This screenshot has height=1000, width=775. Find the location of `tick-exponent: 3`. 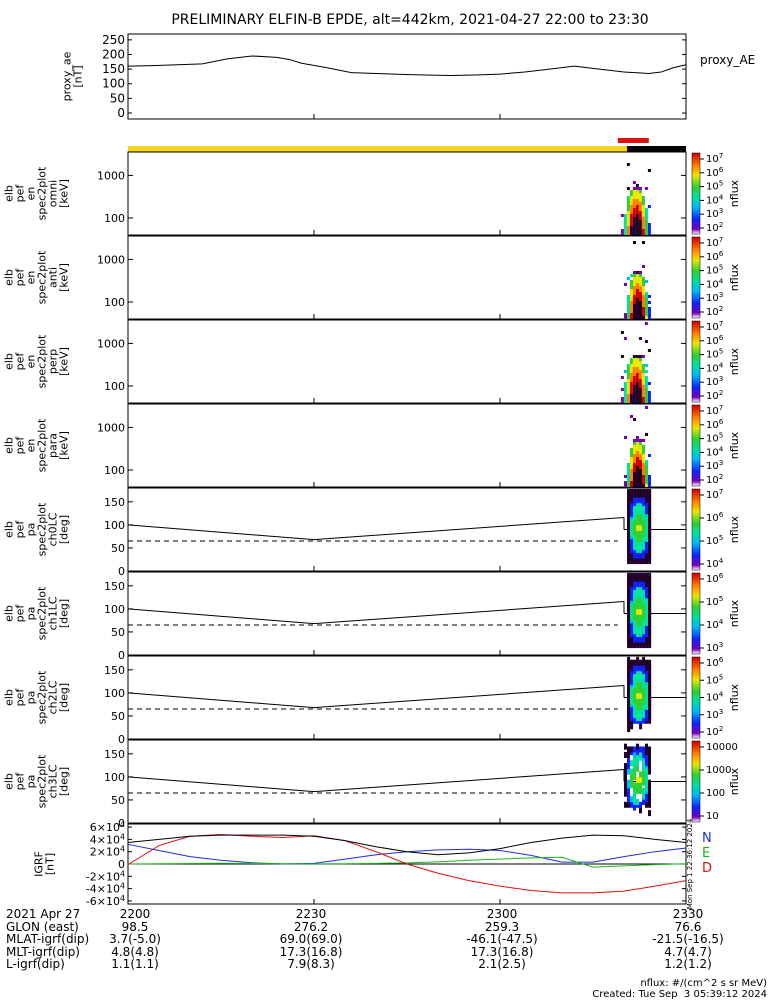

tick-exponent: 3 is located at coordinates (721, 210).